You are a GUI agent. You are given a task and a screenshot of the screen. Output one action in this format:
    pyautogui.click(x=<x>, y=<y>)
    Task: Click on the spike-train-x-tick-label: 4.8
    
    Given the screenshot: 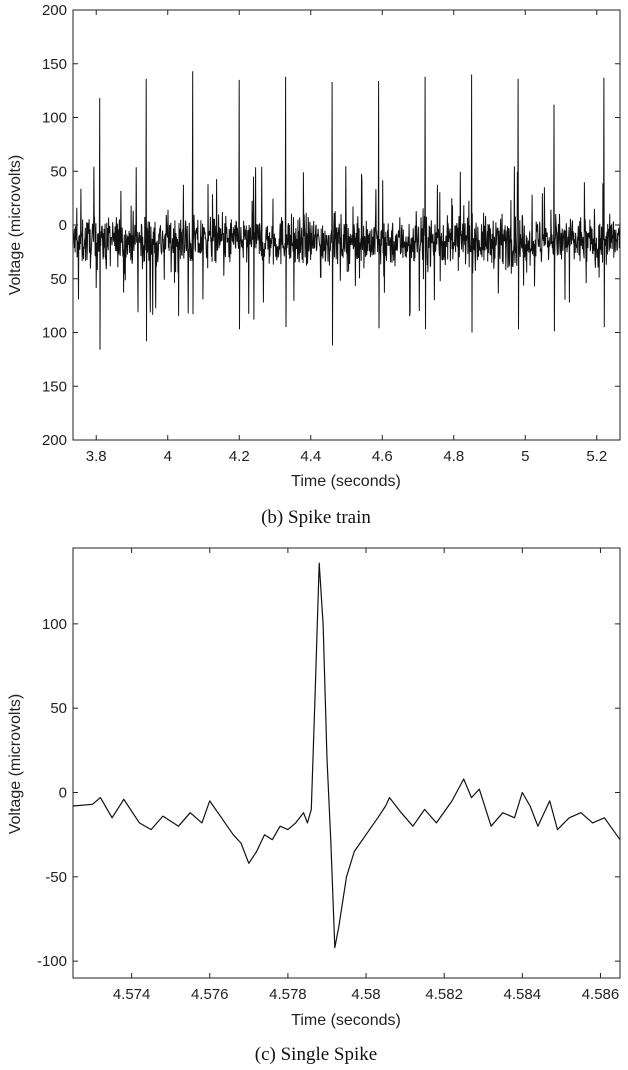 What is the action you would take?
    pyautogui.click(x=453, y=456)
    